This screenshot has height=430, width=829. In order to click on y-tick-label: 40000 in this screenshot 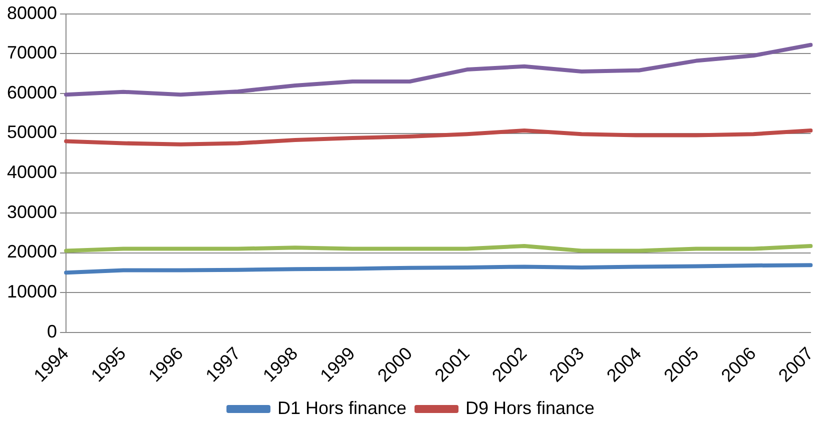, I will do `click(32, 172)`.